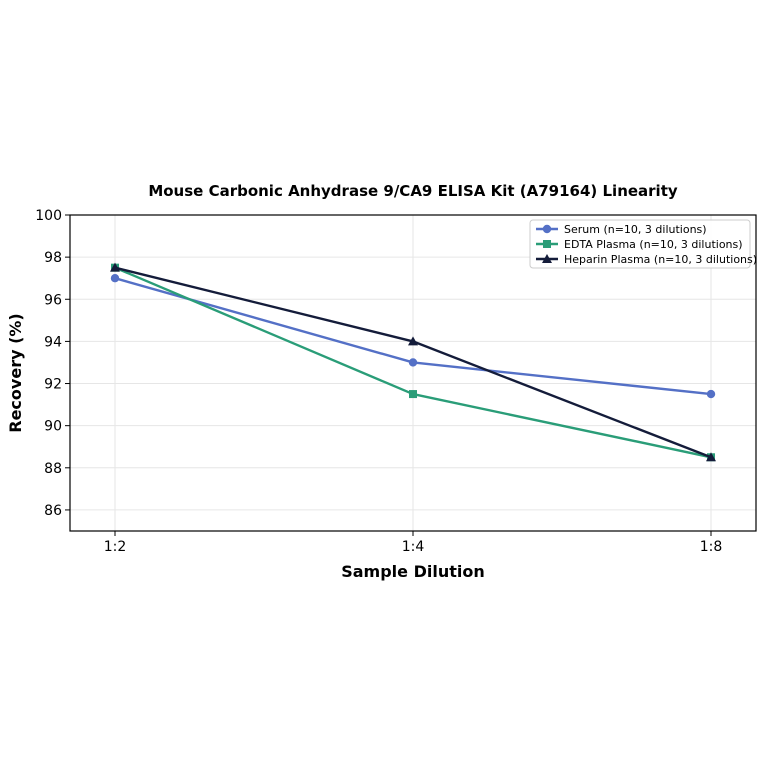 This screenshot has width=764, height=764. Describe the element at coordinates (711, 547) in the screenshot. I see `x-tick-label: 1:8` at that location.